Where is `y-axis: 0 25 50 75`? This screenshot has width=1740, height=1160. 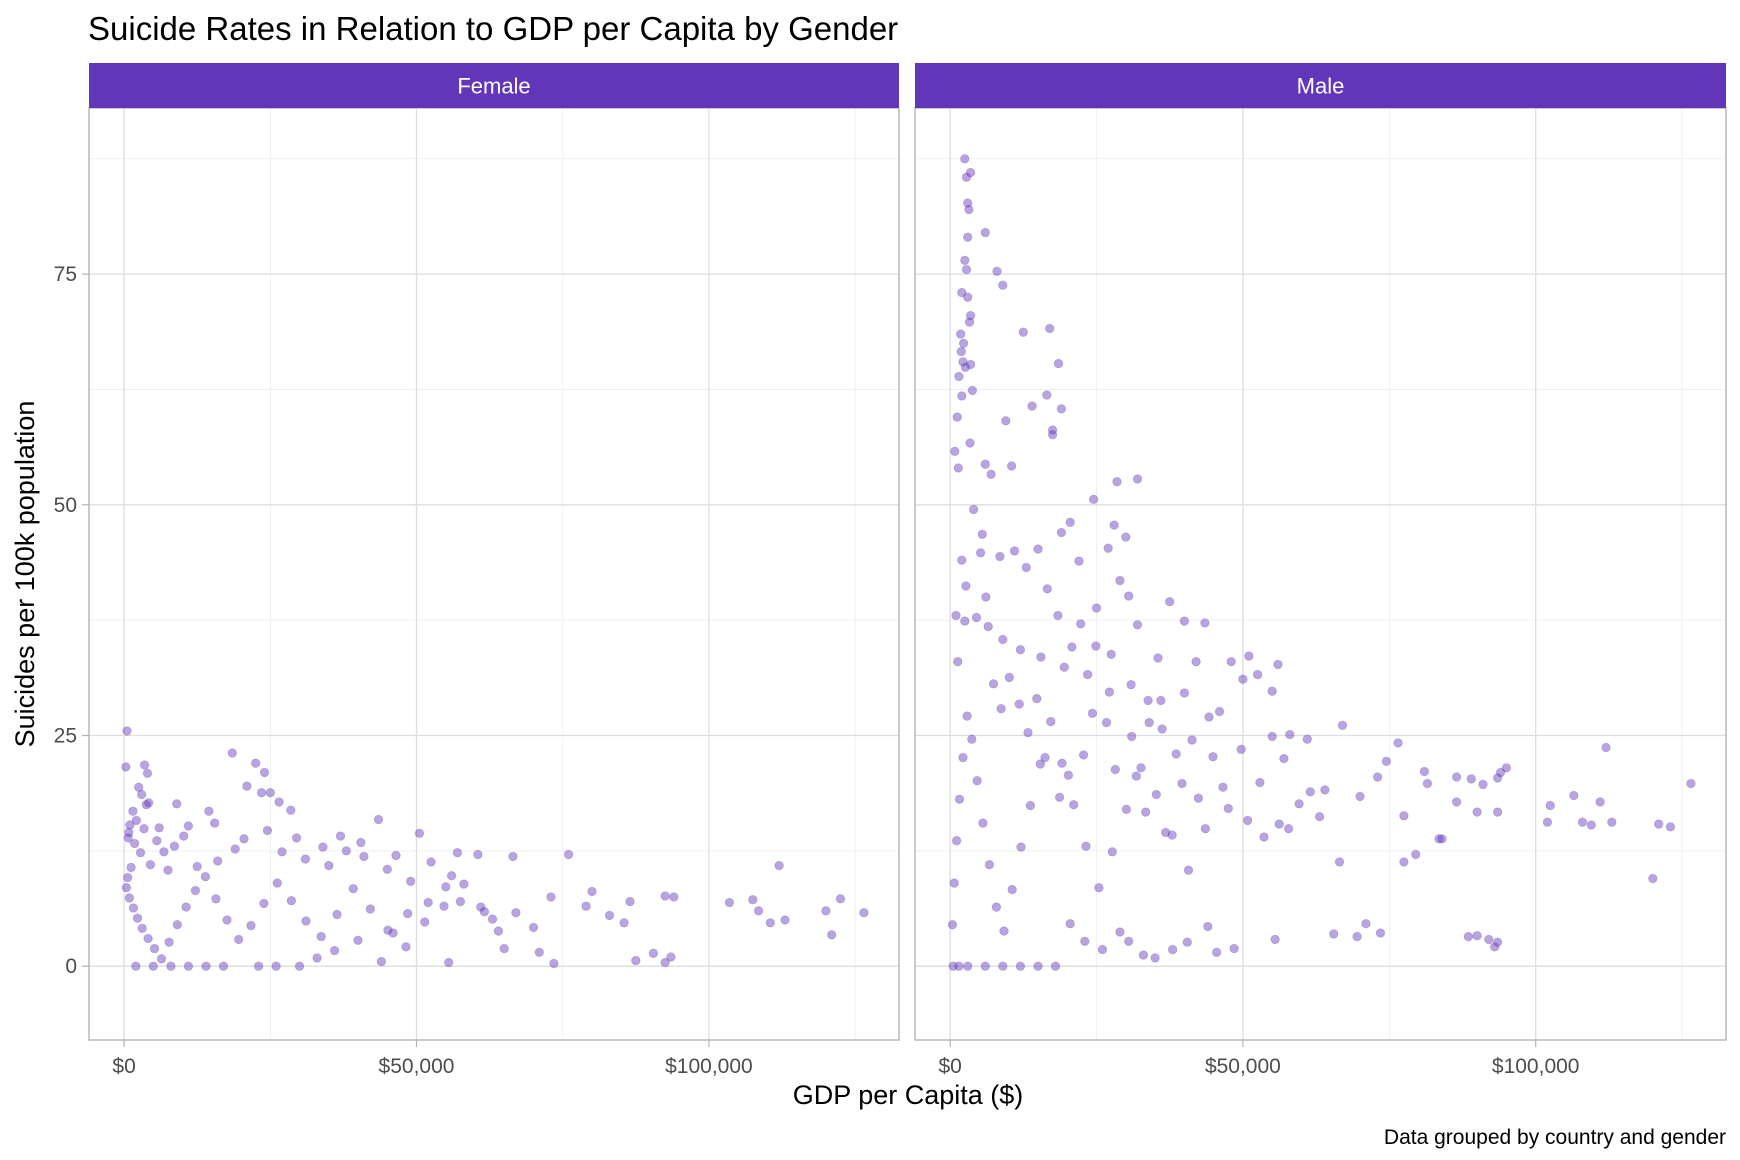 y-axis: 0 25 50 75 is located at coordinates (71, 620).